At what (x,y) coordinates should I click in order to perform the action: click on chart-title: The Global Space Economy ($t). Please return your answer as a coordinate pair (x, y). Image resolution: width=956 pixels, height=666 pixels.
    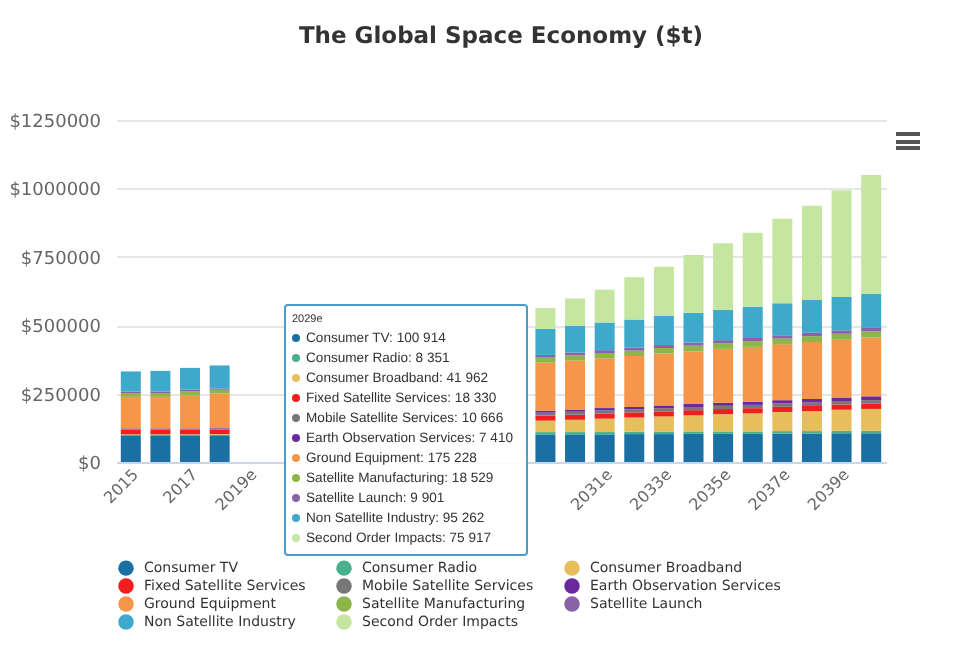
    Looking at the image, I should click on (501, 35).